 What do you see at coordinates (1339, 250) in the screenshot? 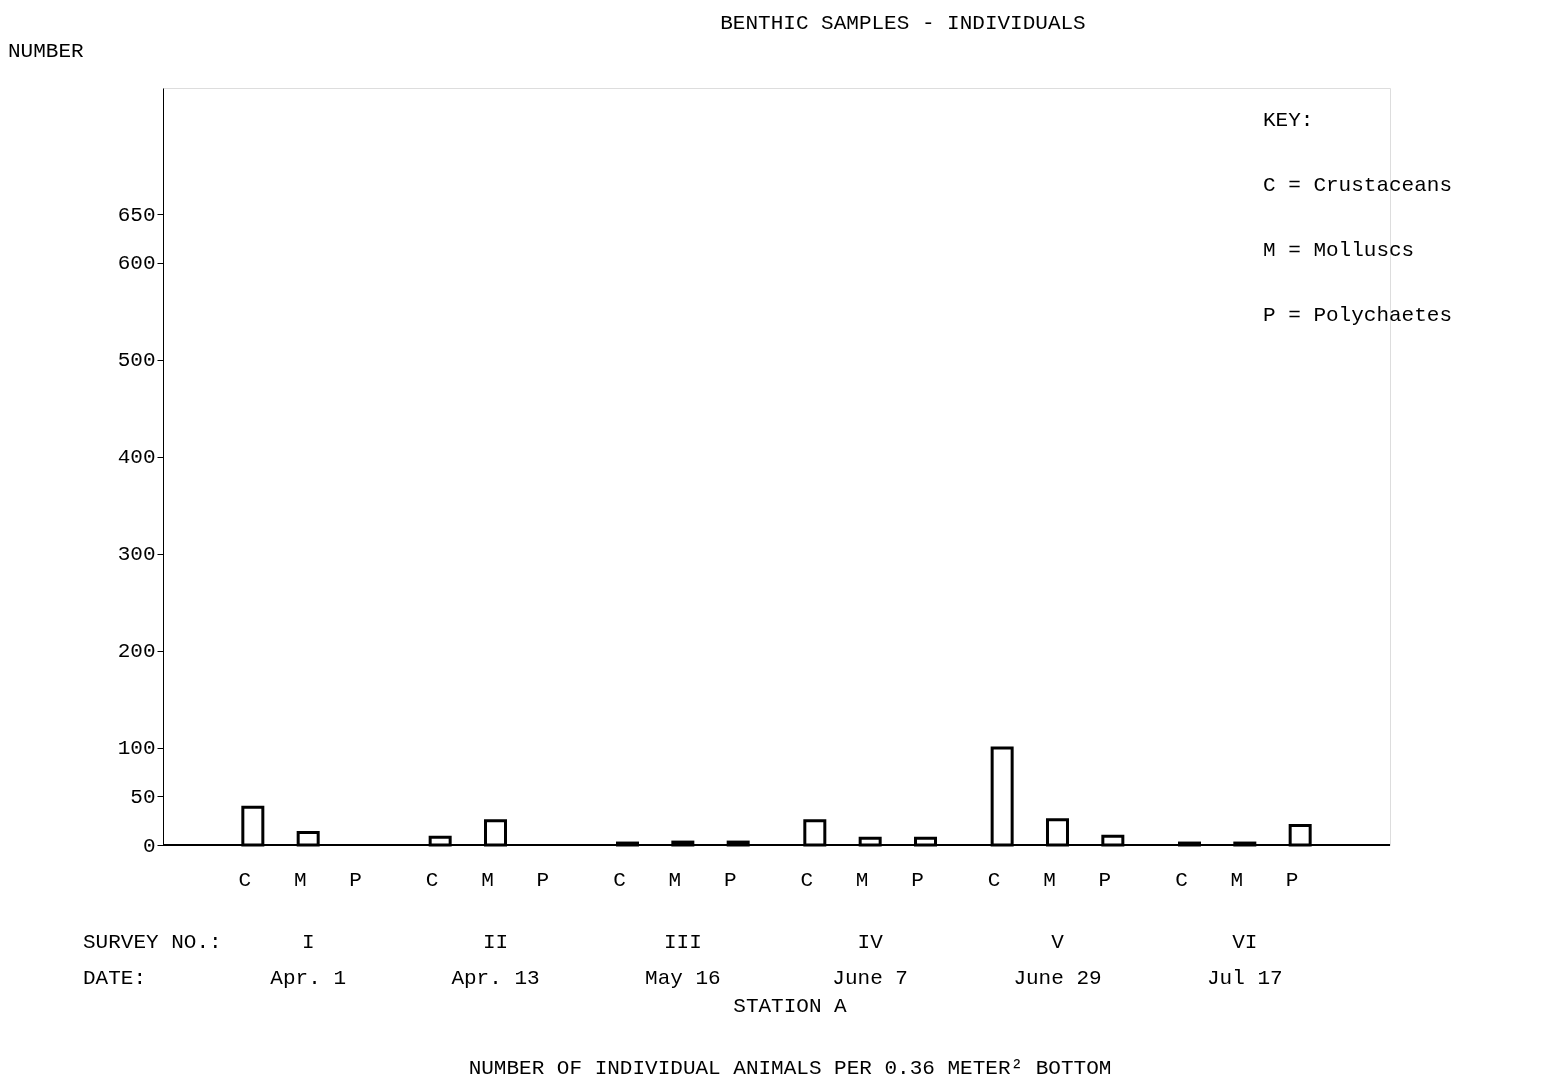
I see `annotation: M = Molluscs` at bounding box center [1339, 250].